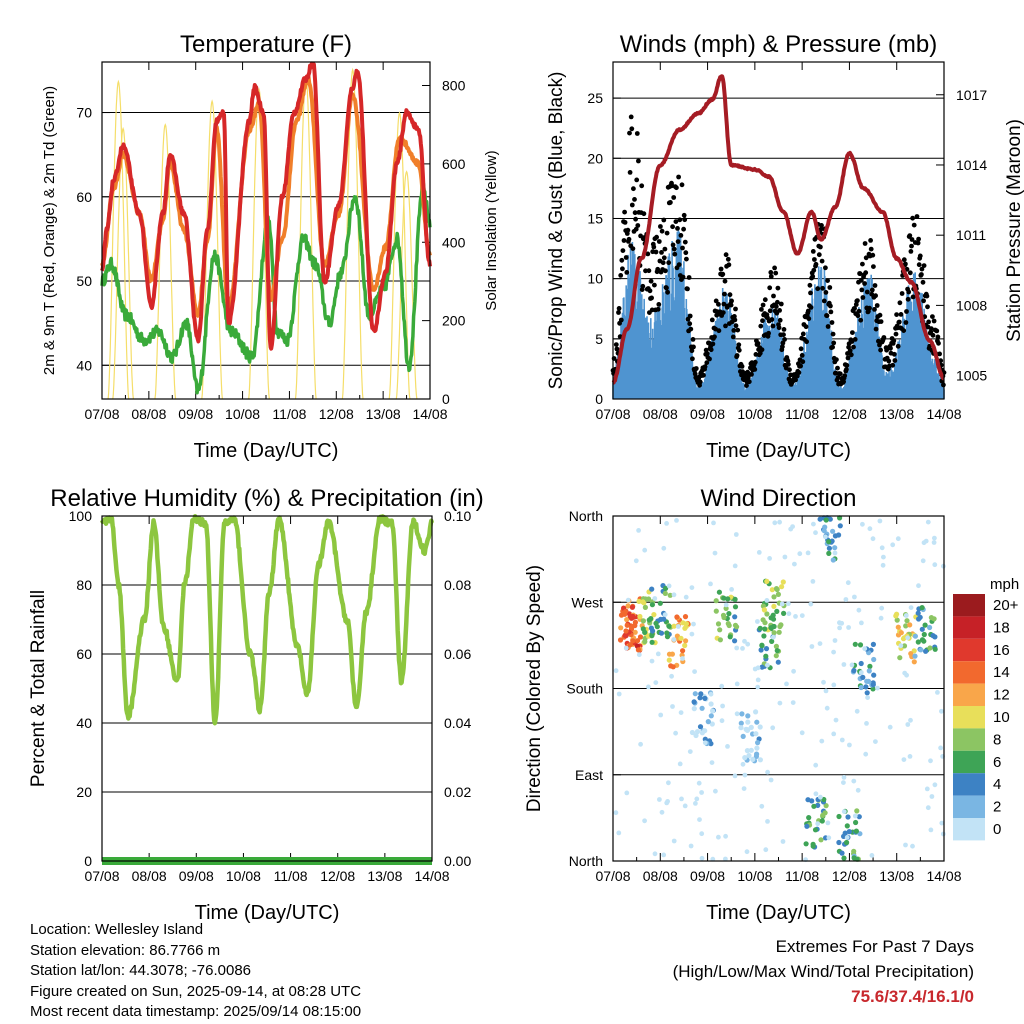  I want to click on y-tick-label: 15, so click(595, 218).